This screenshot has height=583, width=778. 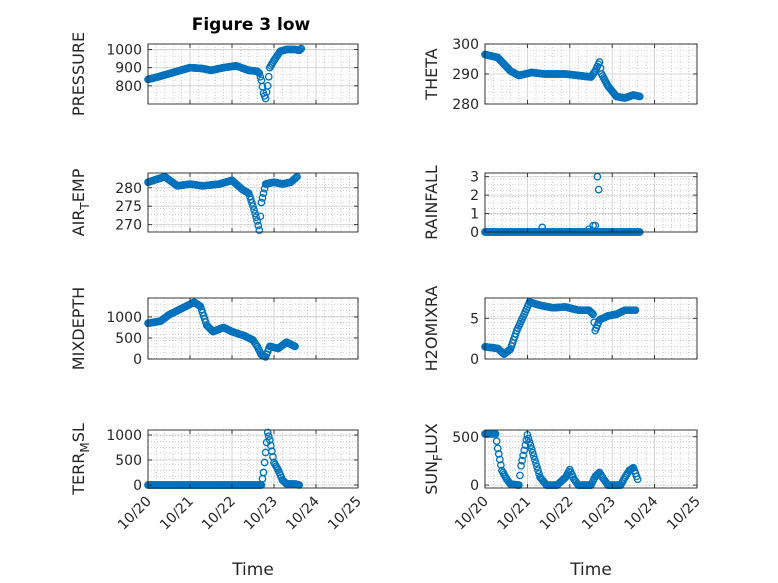 What do you see at coordinates (431, 74) in the screenshot?
I see `y-axis-label: THETA` at bounding box center [431, 74].